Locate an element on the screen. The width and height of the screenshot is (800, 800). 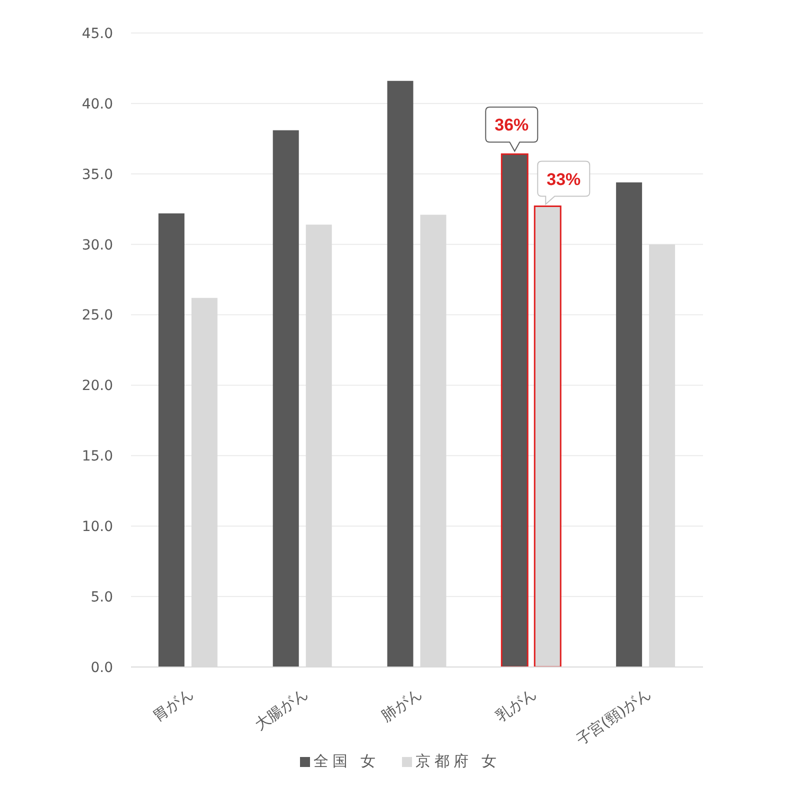
y-tick-label: 30.0 is located at coordinates (97, 245).